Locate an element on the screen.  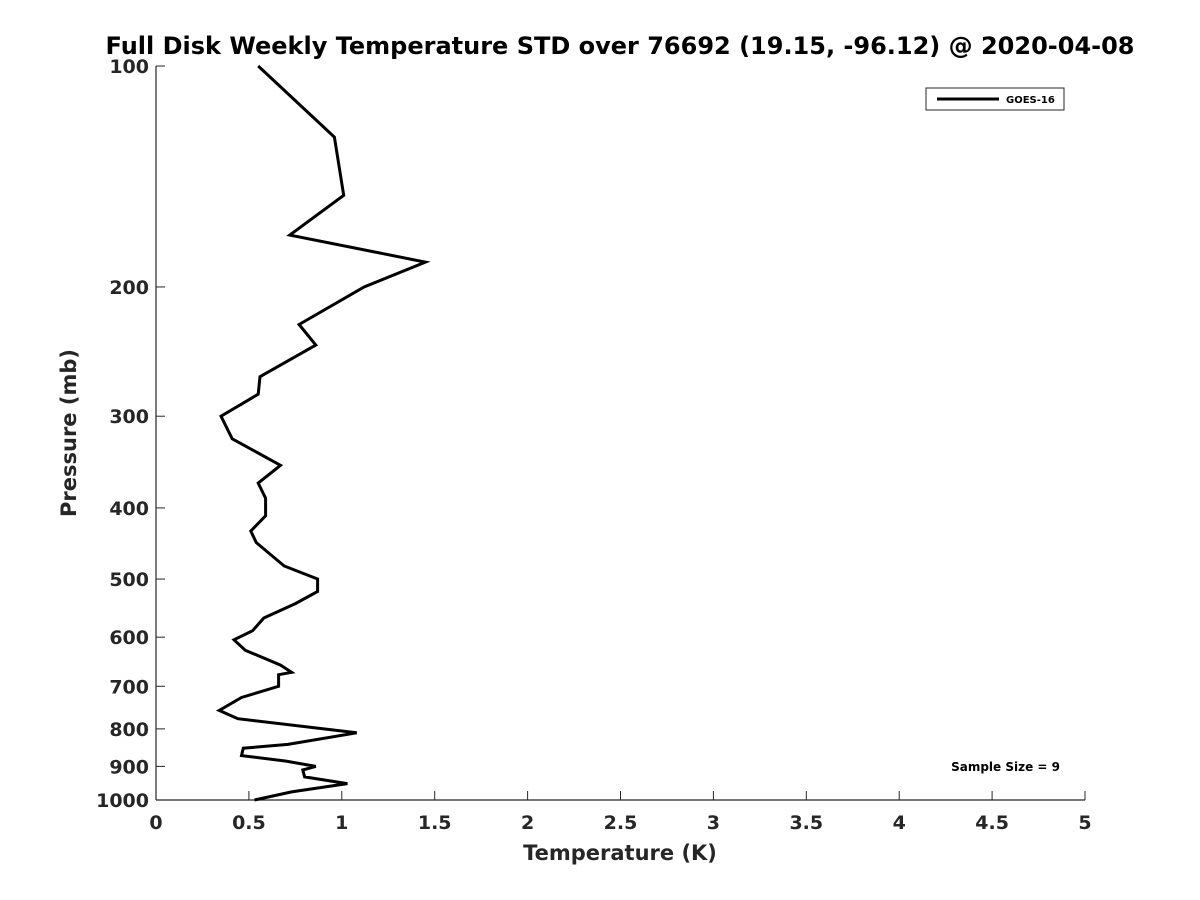
x-tick-label: 0 is located at coordinates (155, 823).